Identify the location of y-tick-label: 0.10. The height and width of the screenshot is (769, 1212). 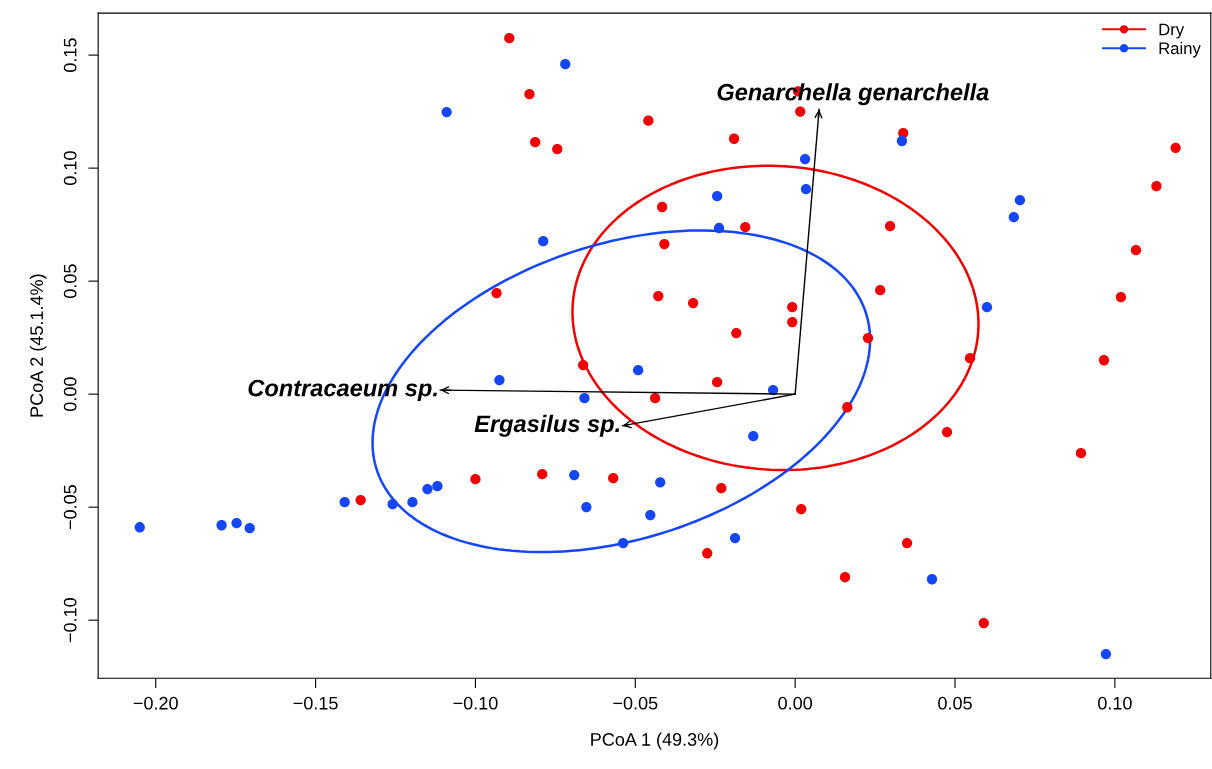
(70, 168).